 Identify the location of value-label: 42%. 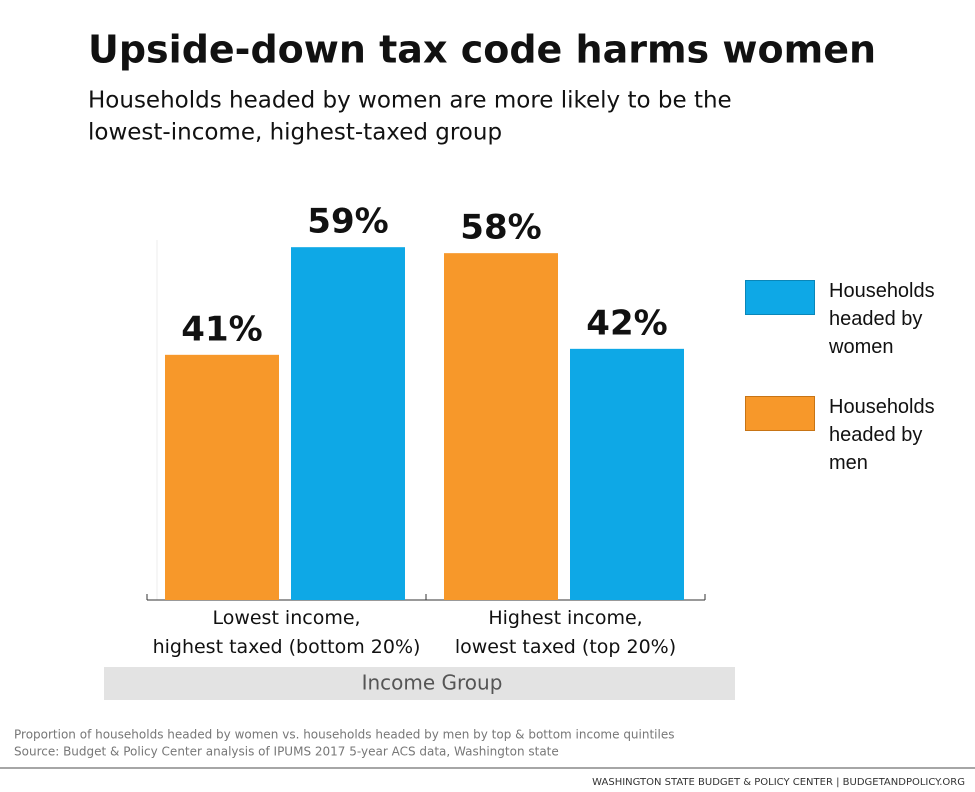
(626, 323).